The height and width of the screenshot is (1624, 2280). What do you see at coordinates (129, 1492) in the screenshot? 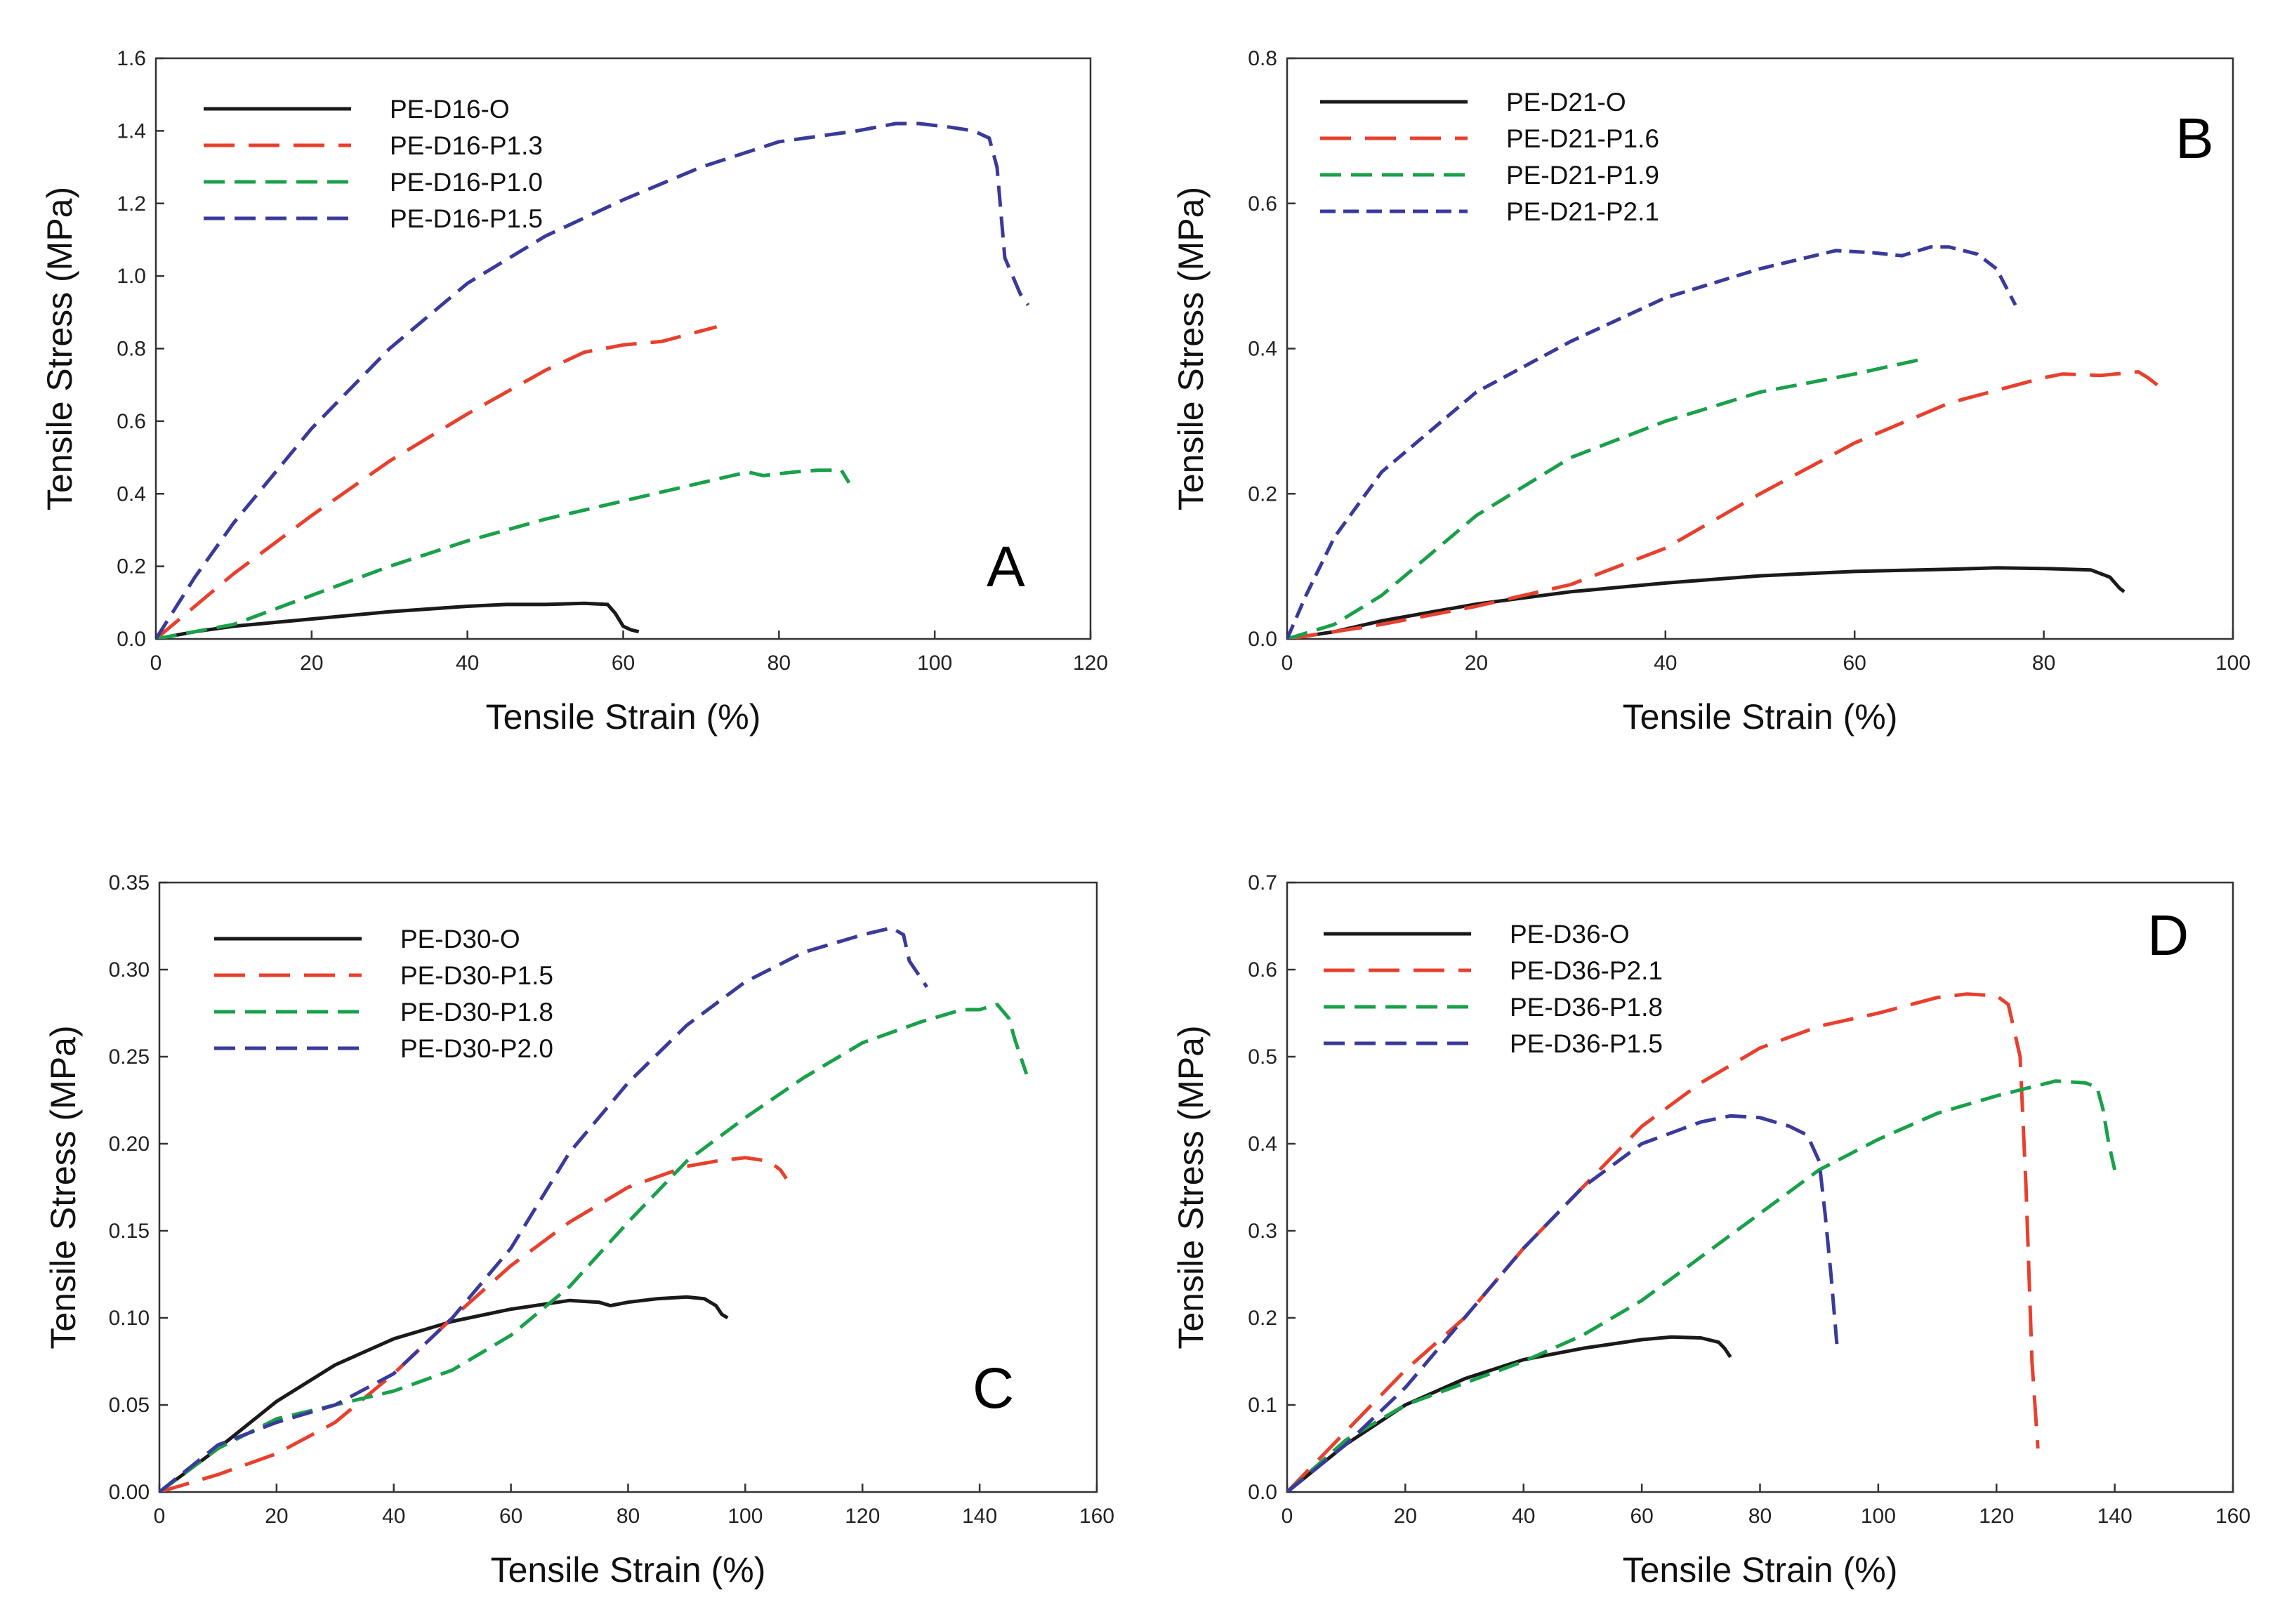
I see `y-tick-label: 0.00` at bounding box center [129, 1492].